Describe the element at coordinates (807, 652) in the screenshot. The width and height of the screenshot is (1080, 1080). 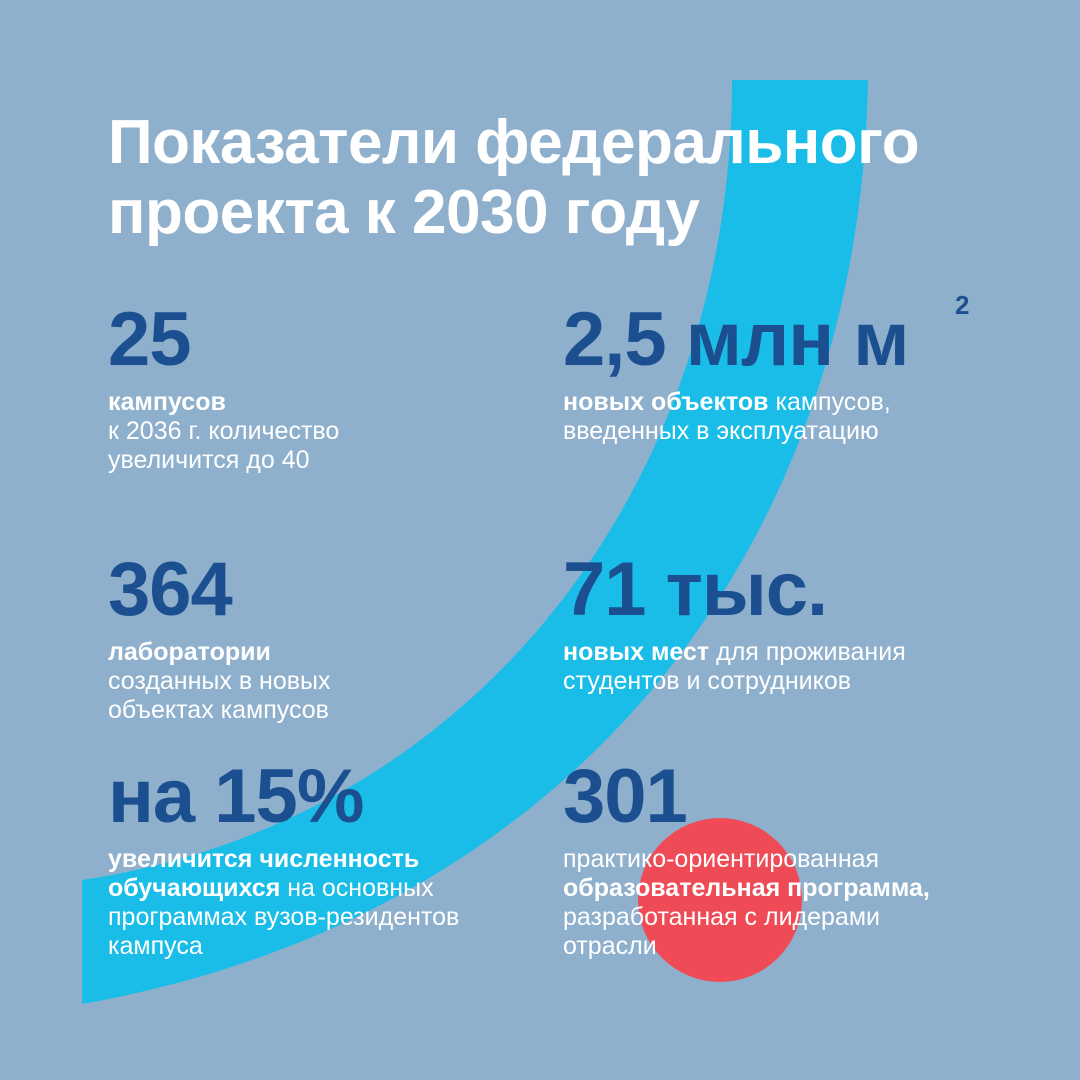
I see `stat-places-line-1-rest: для проживания` at that location.